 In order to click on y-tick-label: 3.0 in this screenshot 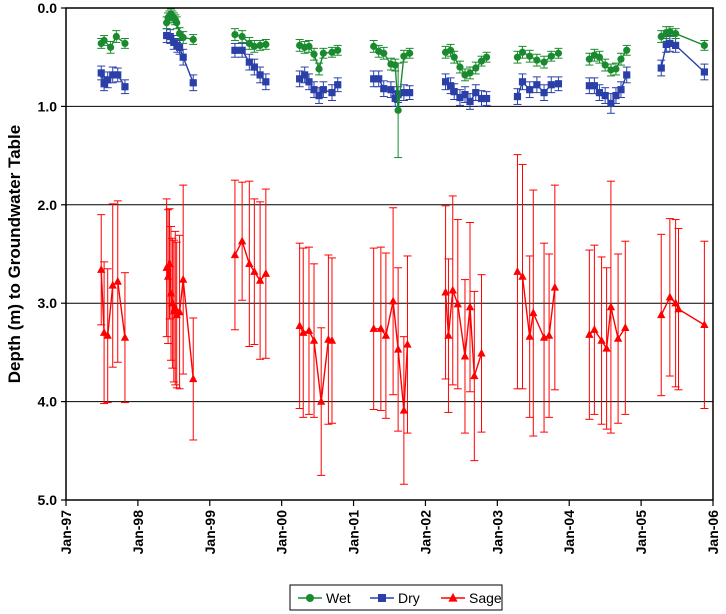, I will do `click(48, 303)`.